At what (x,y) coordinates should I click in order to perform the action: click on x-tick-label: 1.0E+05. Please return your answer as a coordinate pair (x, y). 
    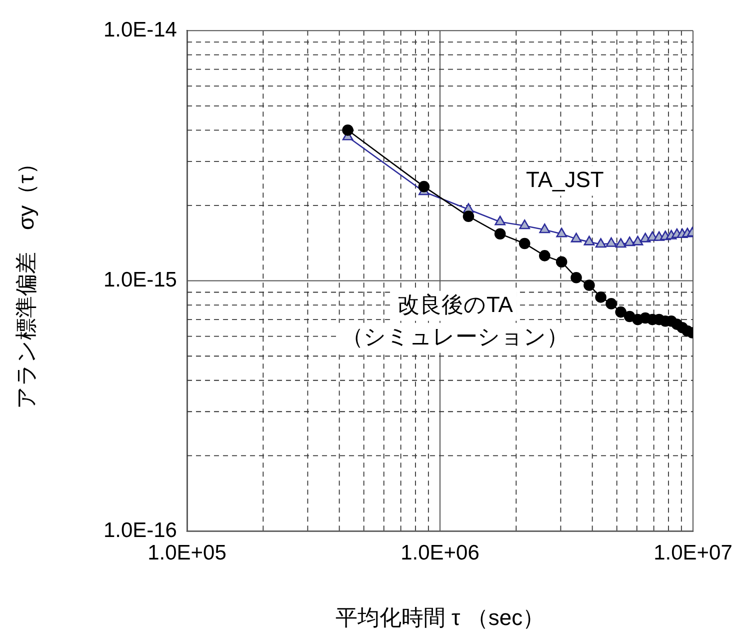
    Looking at the image, I should click on (187, 552).